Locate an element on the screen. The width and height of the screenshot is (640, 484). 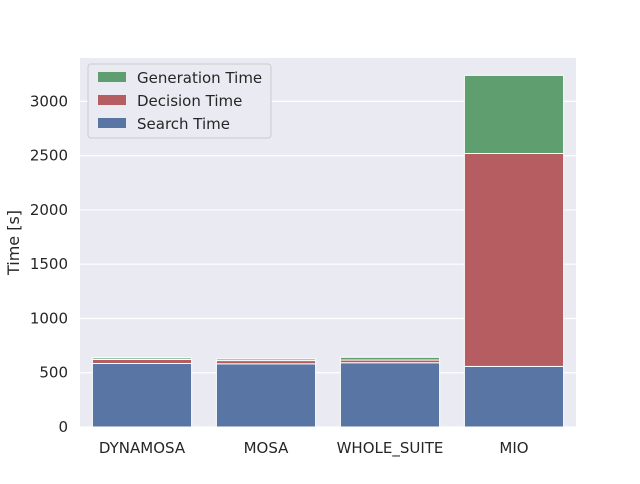
legend-label: Generation Time is located at coordinates (199, 78).